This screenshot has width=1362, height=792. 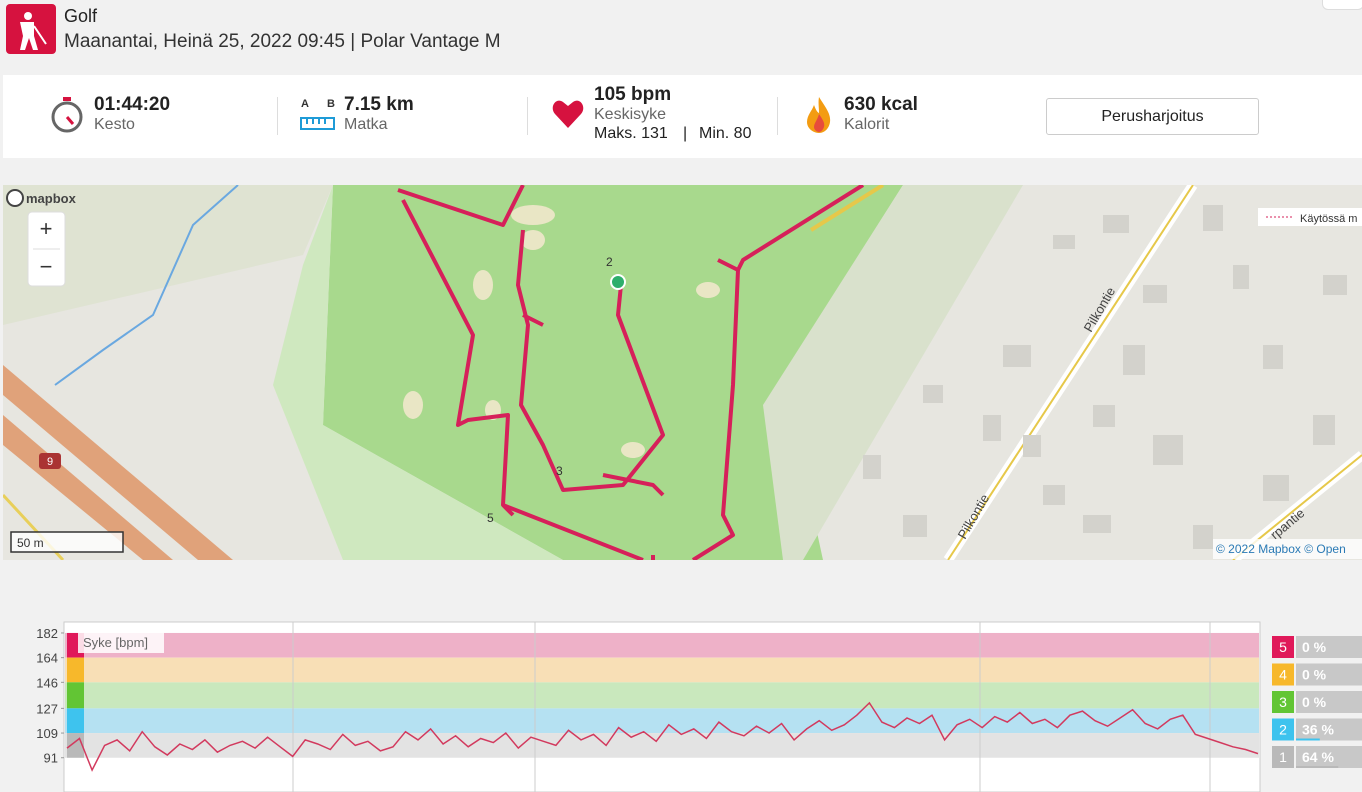 What do you see at coordinates (490, 518) in the screenshot?
I see `hole-label: 5` at bounding box center [490, 518].